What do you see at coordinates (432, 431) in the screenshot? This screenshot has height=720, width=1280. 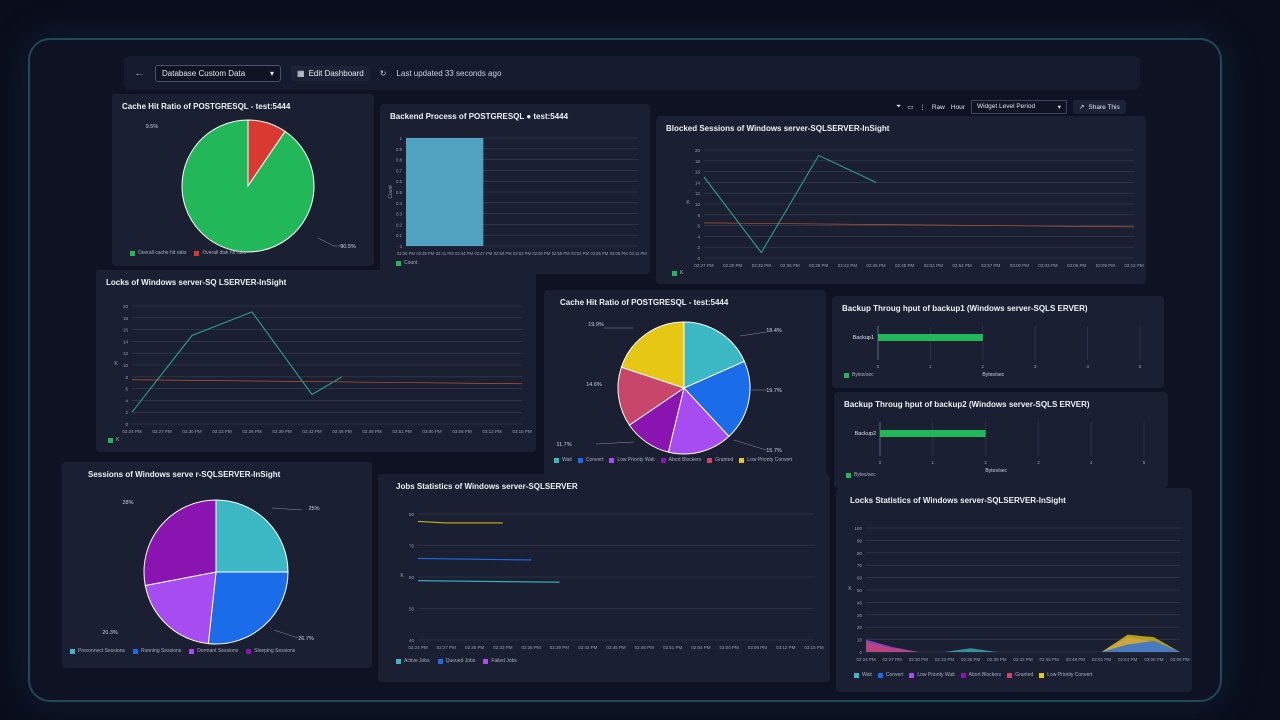 I see `x-tick-label: 03:00 PM` at bounding box center [432, 431].